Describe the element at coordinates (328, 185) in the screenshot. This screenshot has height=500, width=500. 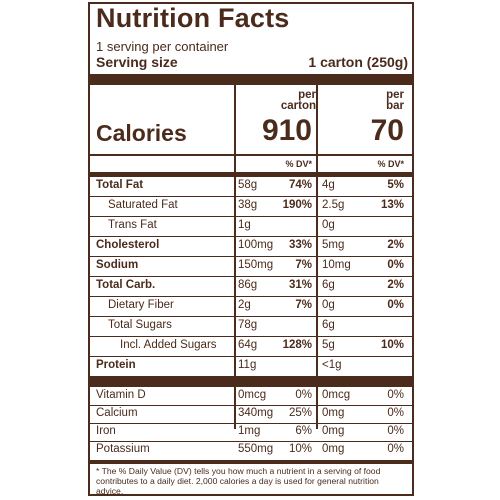
I see `bar-amount: 4g` at that location.